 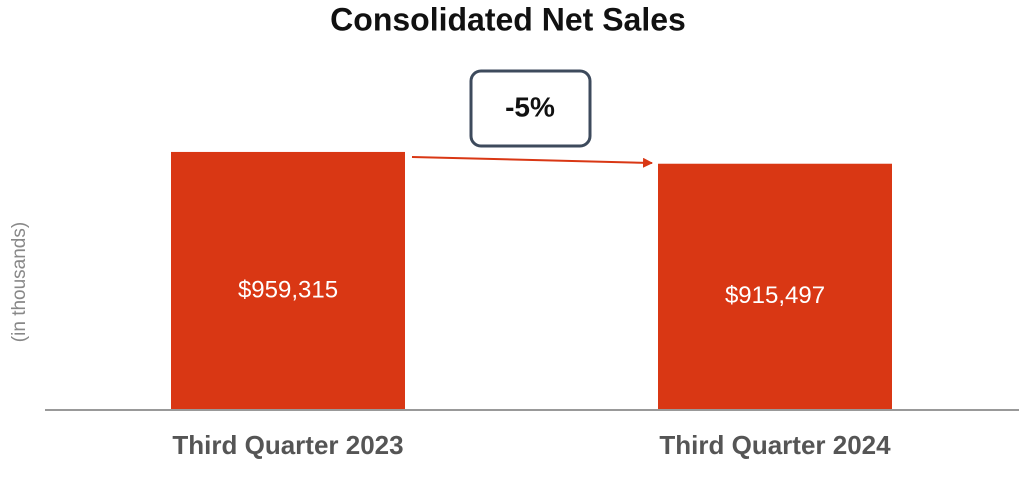 What do you see at coordinates (775, 295) in the screenshot?
I see `value-label: $915,497` at bounding box center [775, 295].